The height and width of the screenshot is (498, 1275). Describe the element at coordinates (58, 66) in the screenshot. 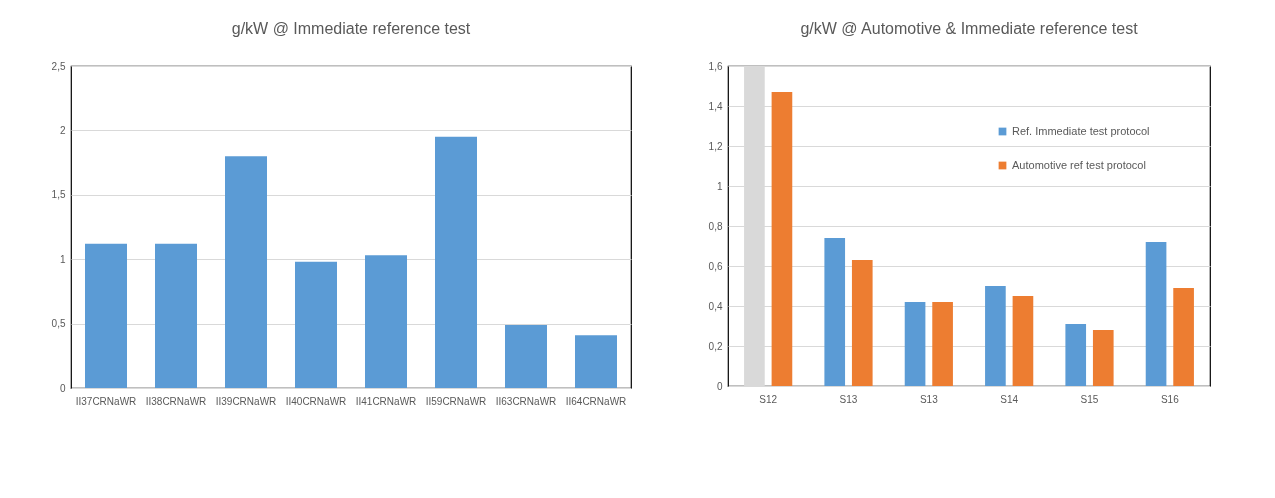

I see `y-tick-label: 2,5` at that location.